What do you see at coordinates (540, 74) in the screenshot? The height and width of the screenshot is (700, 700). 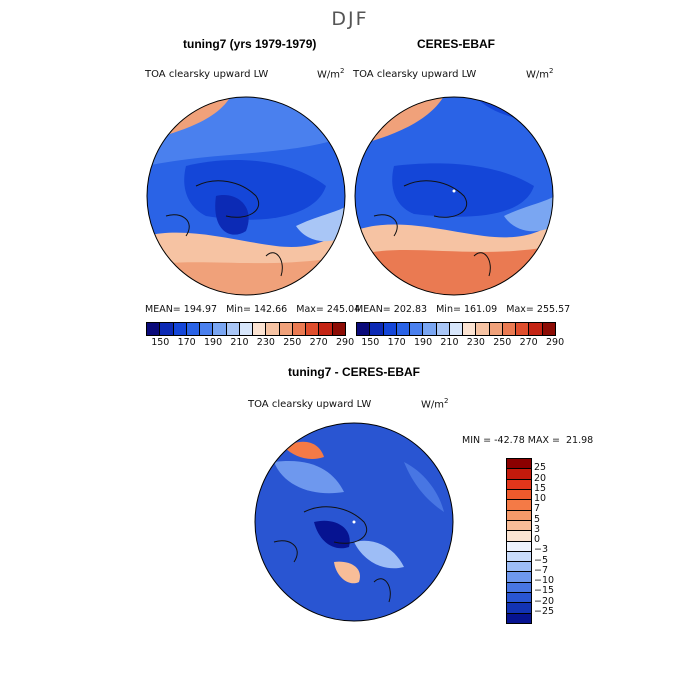 I see `units-label-obs: W/m2` at bounding box center [540, 74].